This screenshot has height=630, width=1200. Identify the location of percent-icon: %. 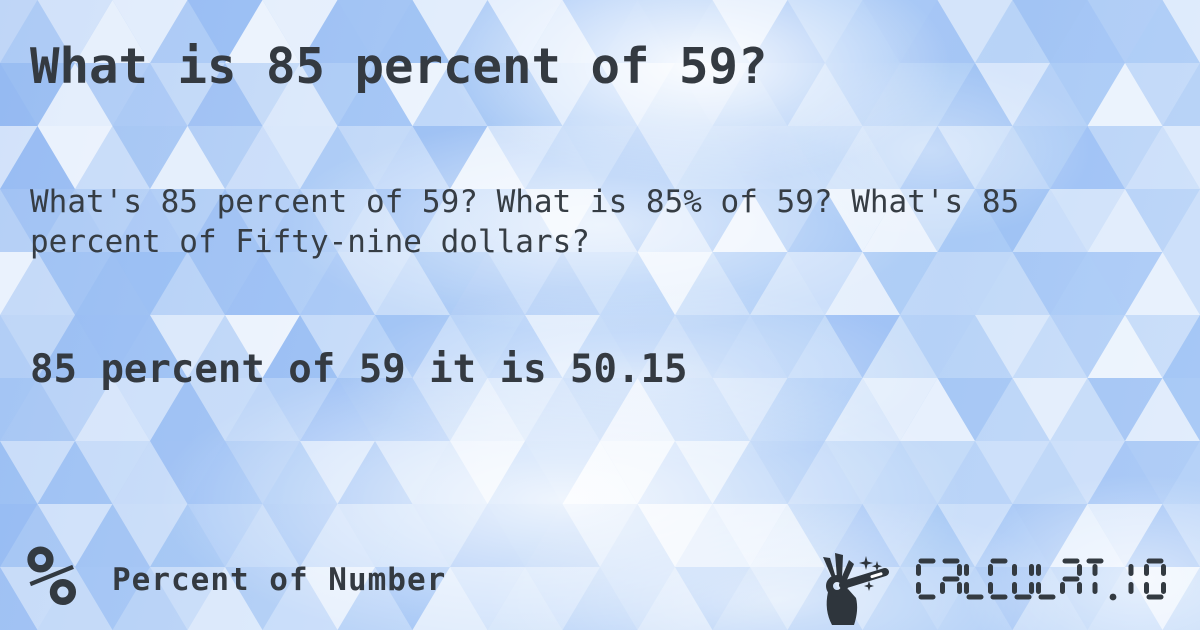
(51, 576).